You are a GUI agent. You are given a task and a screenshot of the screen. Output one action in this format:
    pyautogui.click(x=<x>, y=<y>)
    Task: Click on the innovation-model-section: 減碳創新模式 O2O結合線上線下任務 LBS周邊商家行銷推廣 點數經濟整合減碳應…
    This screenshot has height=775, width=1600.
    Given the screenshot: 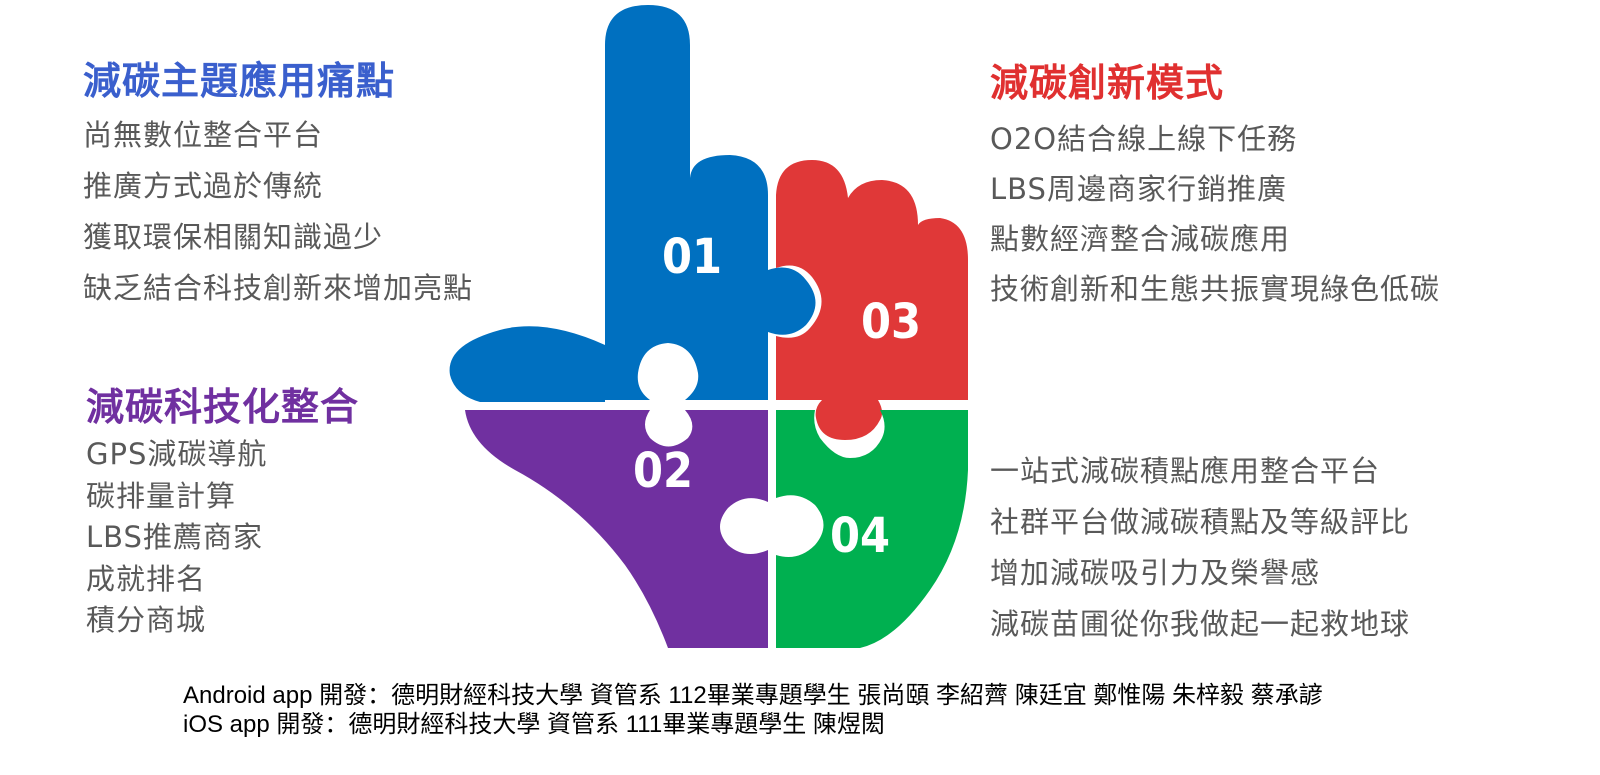 What is the action you would take?
    pyautogui.click(x=1215, y=187)
    